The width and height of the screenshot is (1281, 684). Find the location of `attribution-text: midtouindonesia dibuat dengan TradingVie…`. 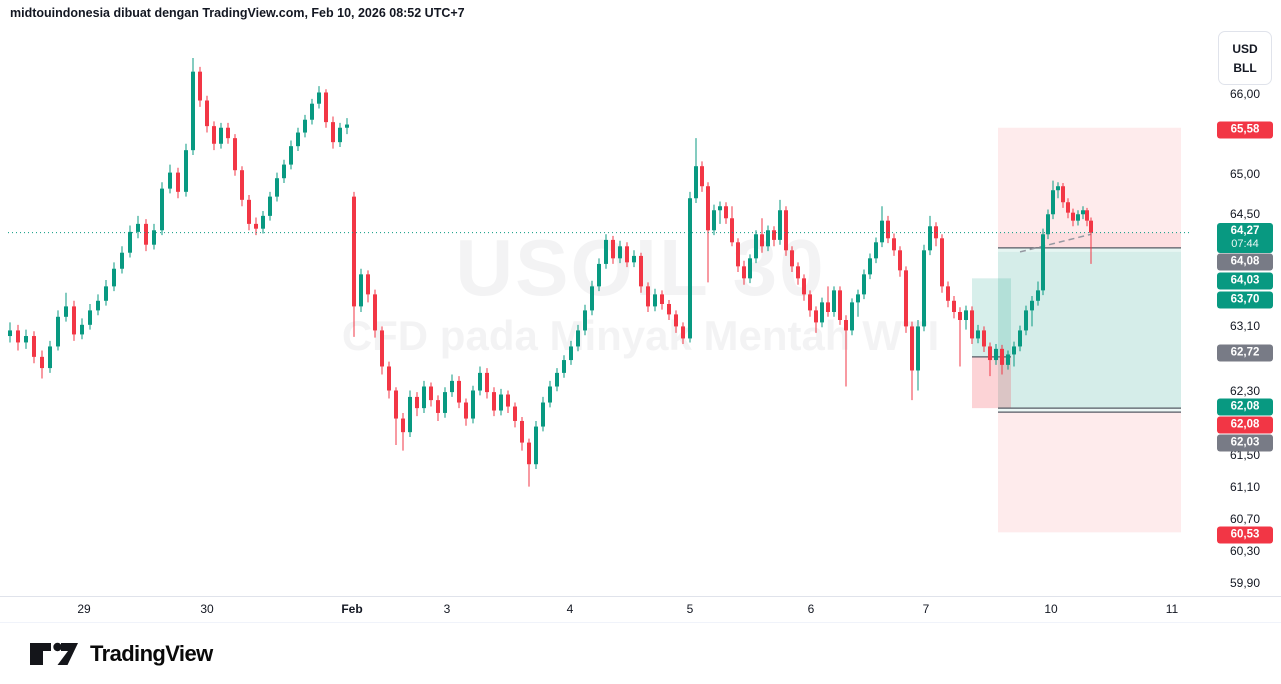

attribution-text: midtouindonesia dibuat dengan TradingVie… is located at coordinates (237, 13).